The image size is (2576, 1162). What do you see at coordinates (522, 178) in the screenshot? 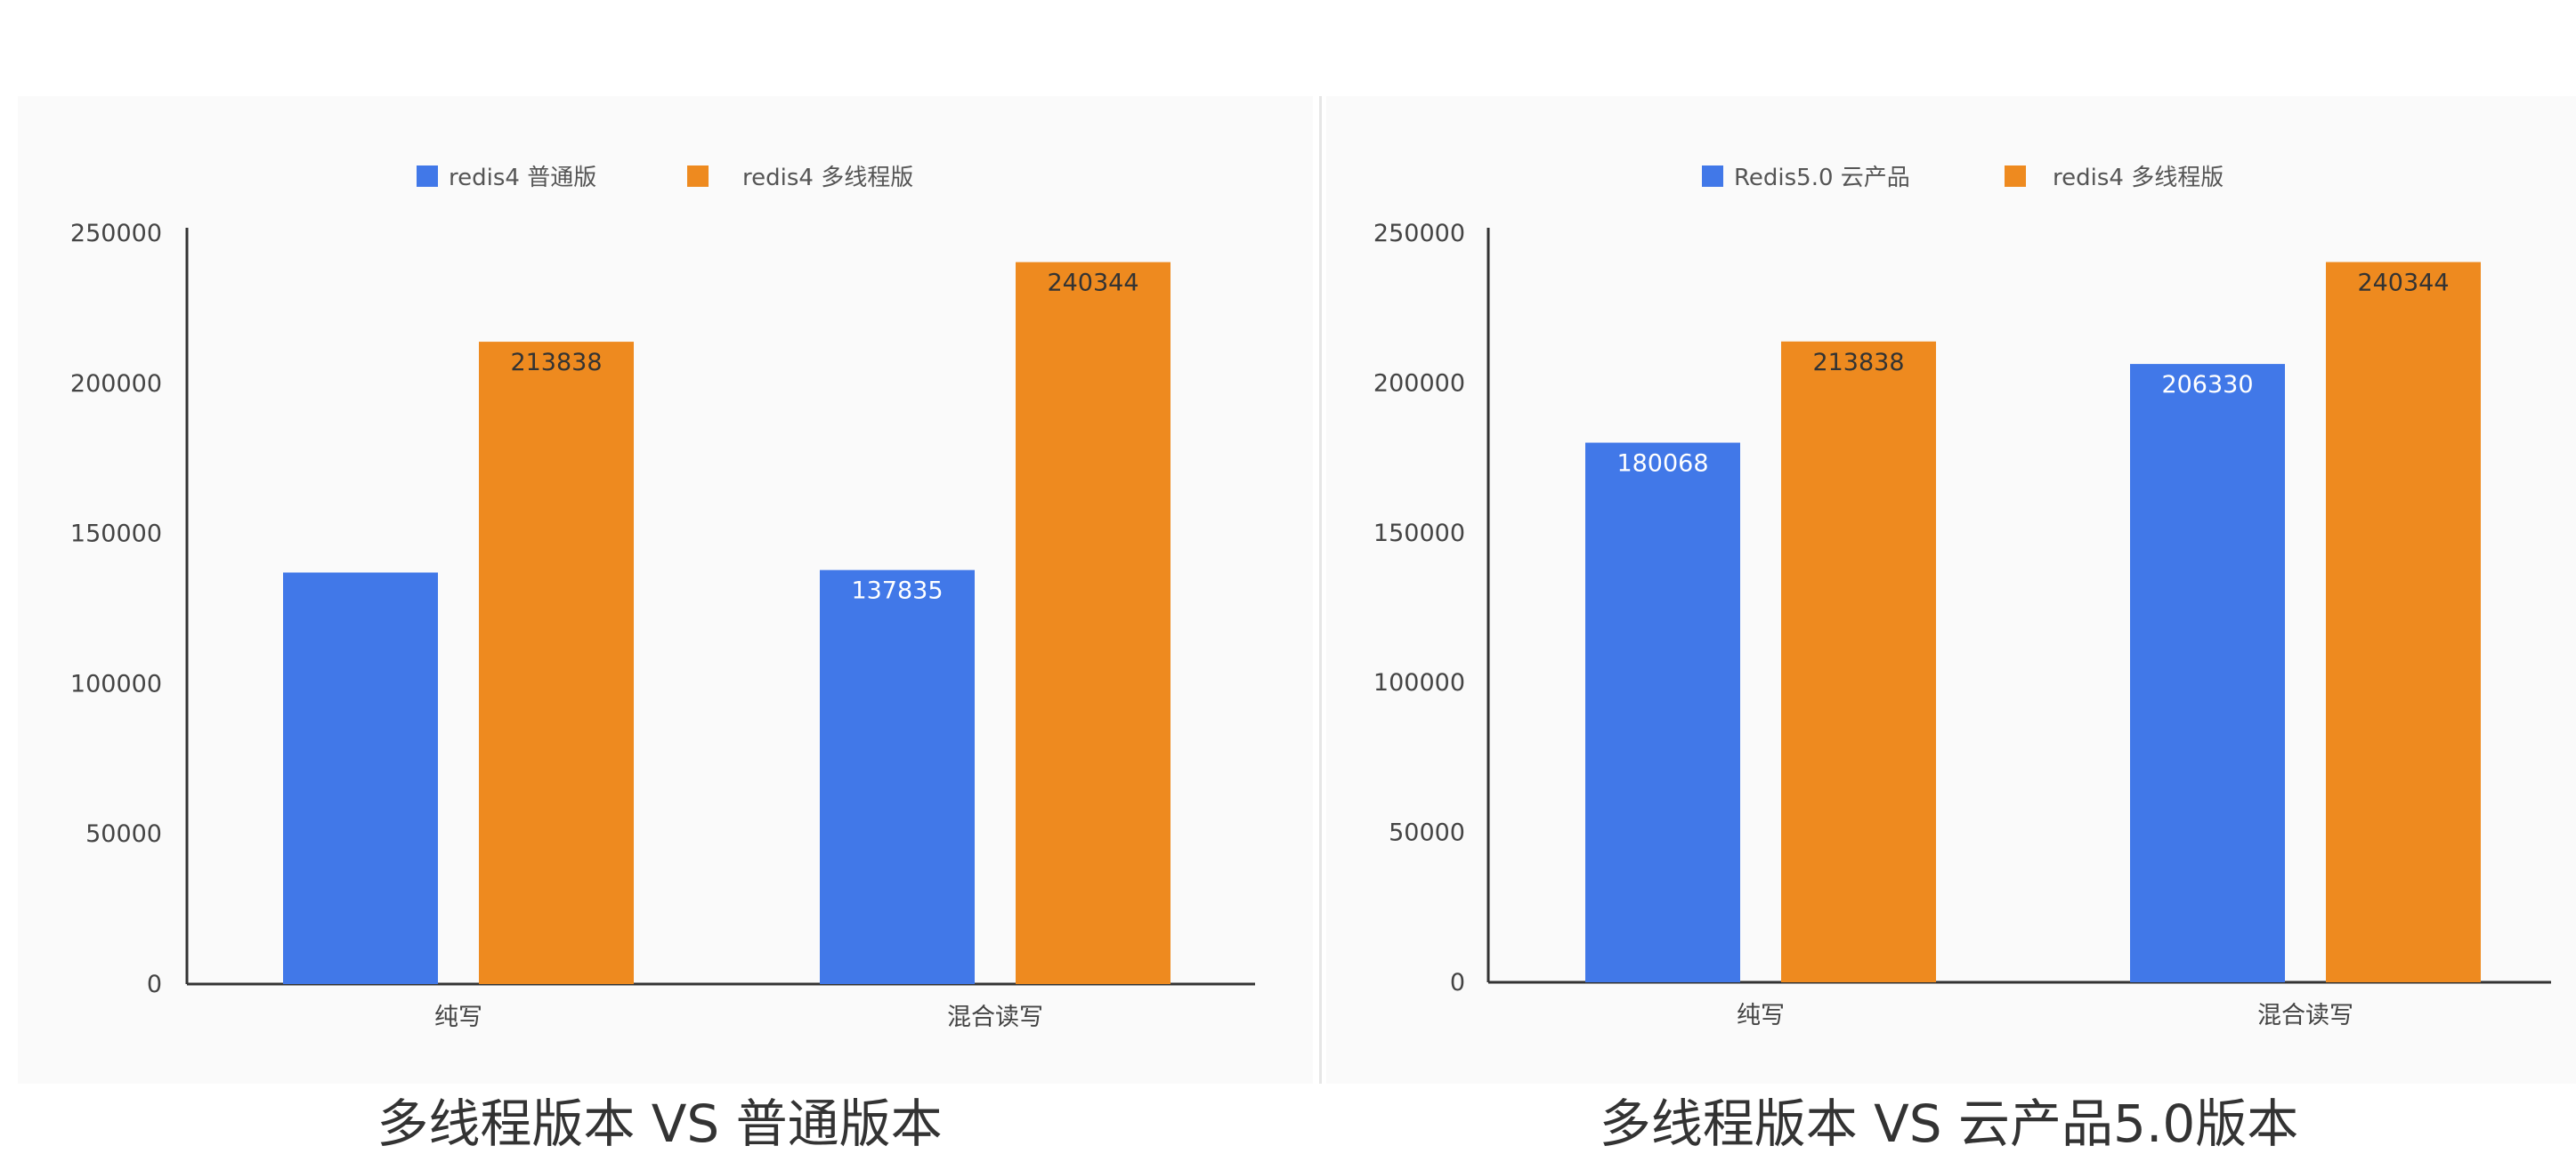
I see `legend-entry: redis4 普通版` at bounding box center [522, 178].